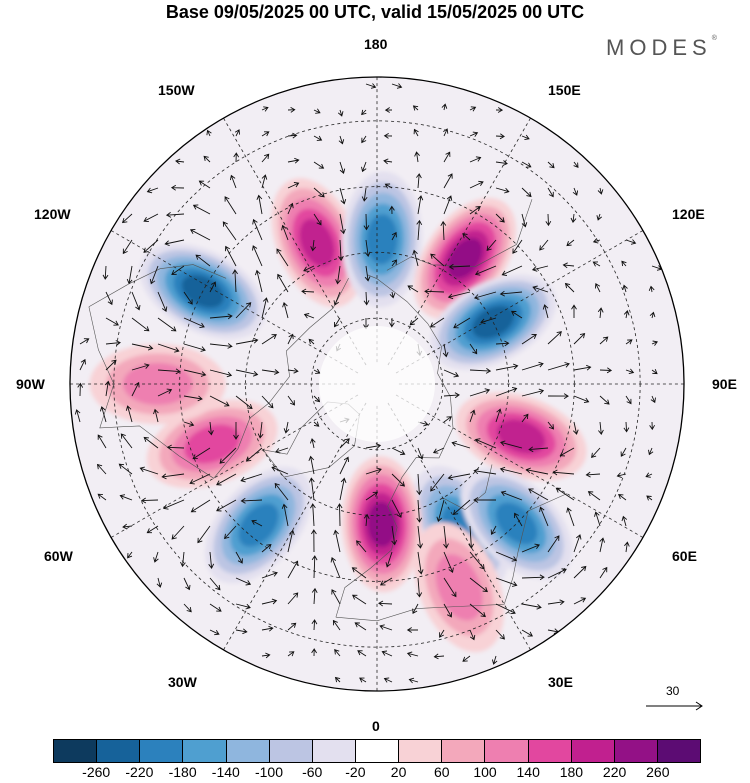 Image resolution: width=750 pixels, height=783 pixels. I want to click on positive-anomaly-contour, so click(459, 587).